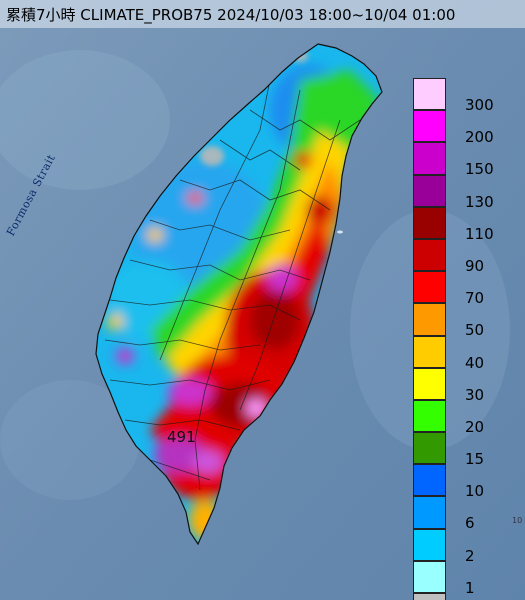 The height and width of the screenshot is (600, 525). I want to click on max-value-label: 491, so click(181, 437).